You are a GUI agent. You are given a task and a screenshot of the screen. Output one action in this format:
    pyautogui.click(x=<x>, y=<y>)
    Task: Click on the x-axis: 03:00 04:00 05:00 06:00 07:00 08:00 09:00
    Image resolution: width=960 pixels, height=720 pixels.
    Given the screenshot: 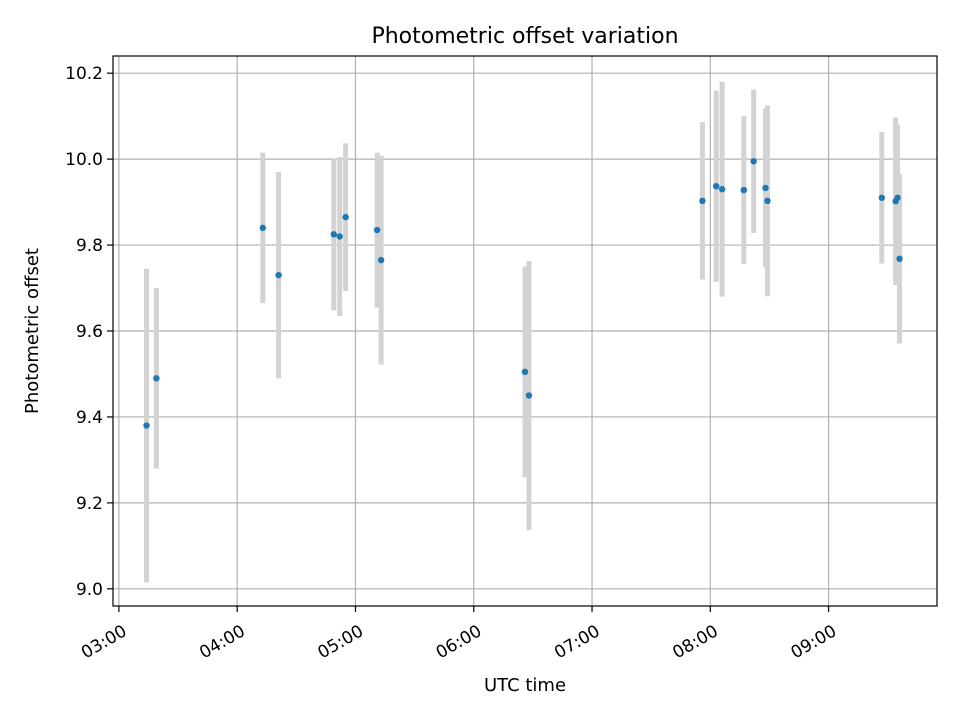 What is the action you would take?
    pyautogui.click(x=459, y=634)
    